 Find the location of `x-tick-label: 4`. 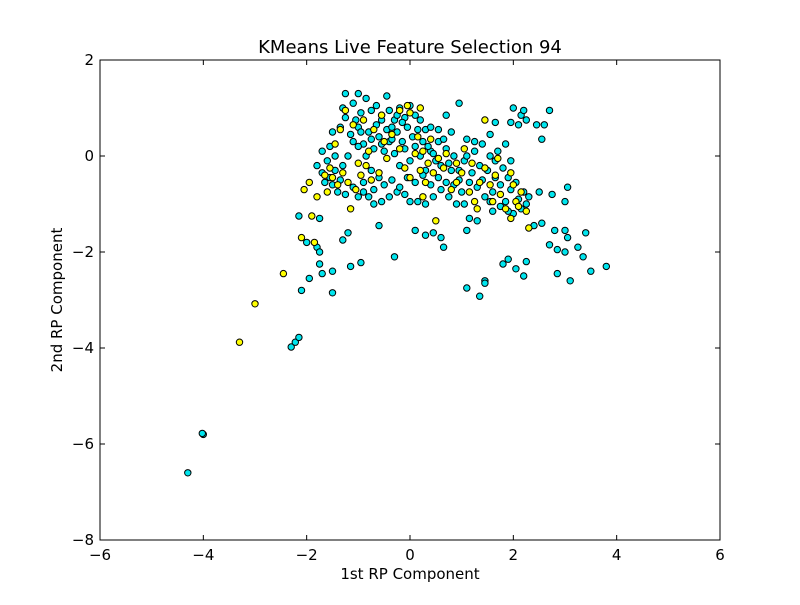

x-tick-label: 4 is located at coordinates (617, 555).